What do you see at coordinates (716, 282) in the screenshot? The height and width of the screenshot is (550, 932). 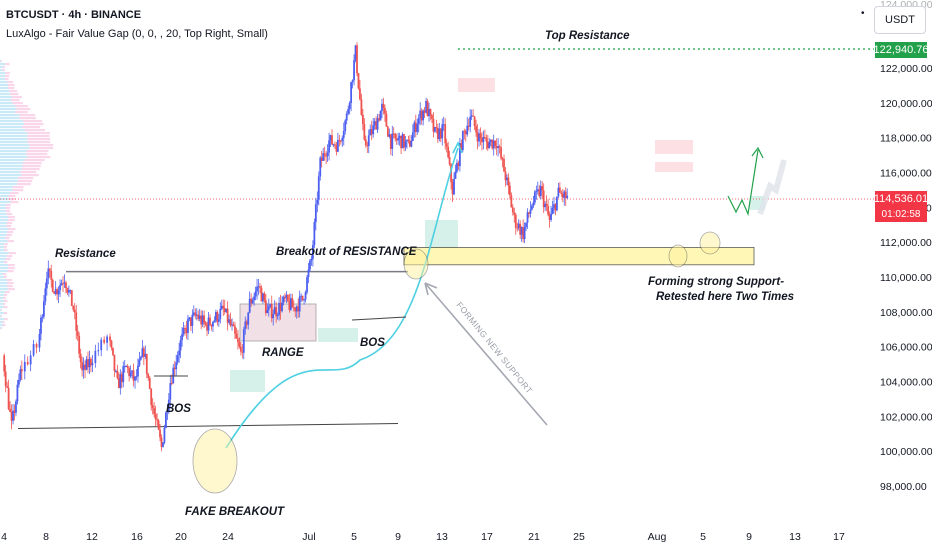 I see `support-label-1: Forming strong Support-` at bounding box center [716, 282].